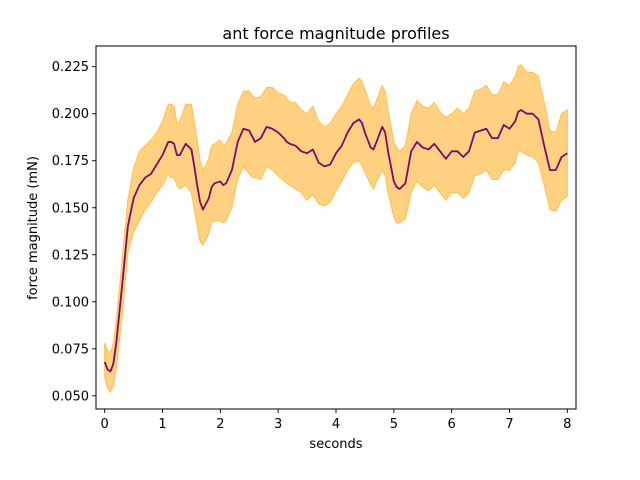  I want to click on x-tick-label: 6, so click(452, 424).